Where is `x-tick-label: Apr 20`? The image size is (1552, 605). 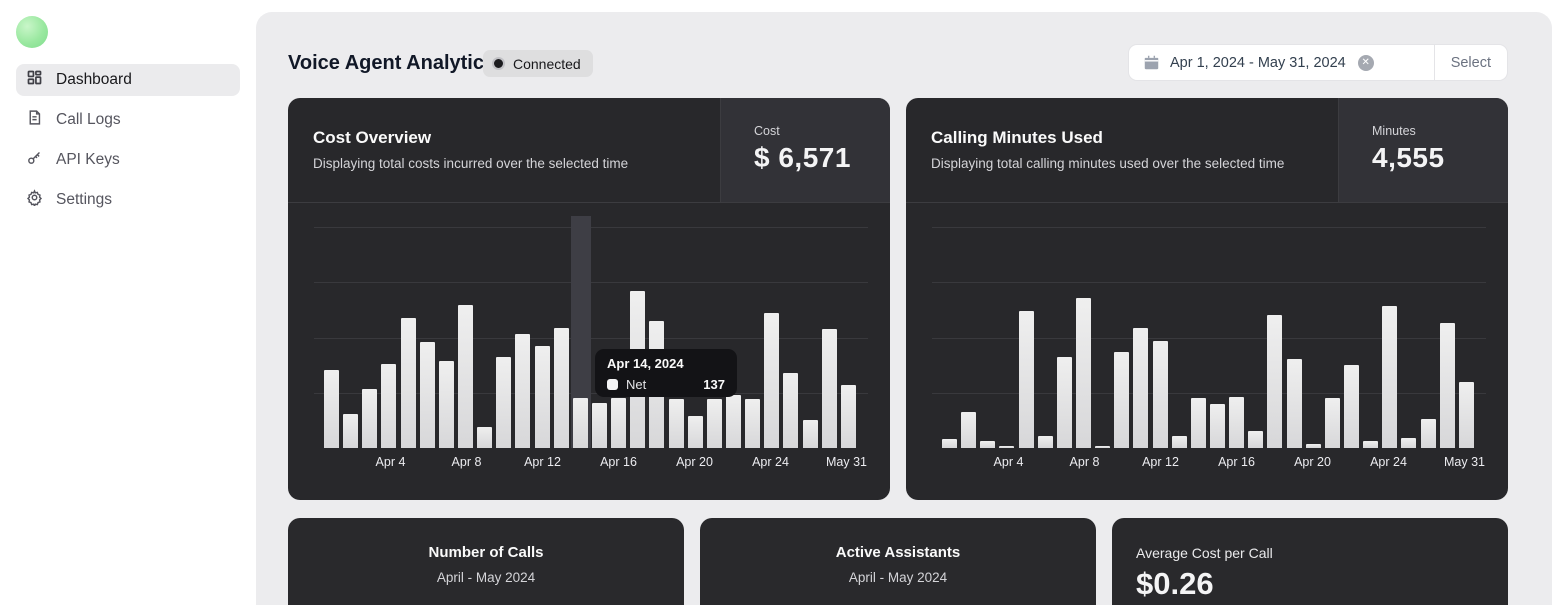 x-tick-label: Apr 20 is located at coordinates (1312, 462).